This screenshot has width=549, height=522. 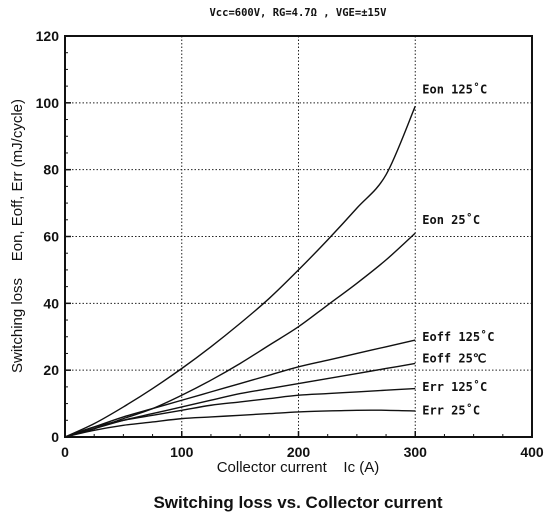 I want to click on y-tick-label: 100, so click(x=48, y=103).